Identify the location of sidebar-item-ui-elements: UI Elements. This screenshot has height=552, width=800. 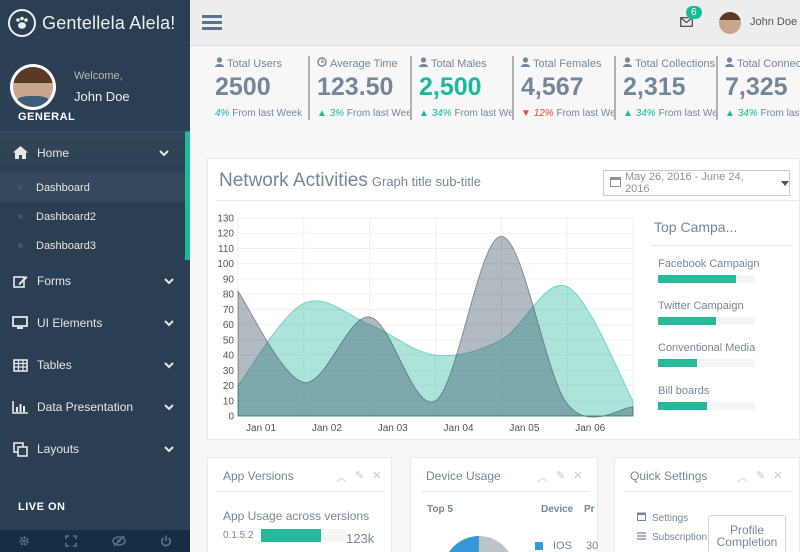
(95, 323).